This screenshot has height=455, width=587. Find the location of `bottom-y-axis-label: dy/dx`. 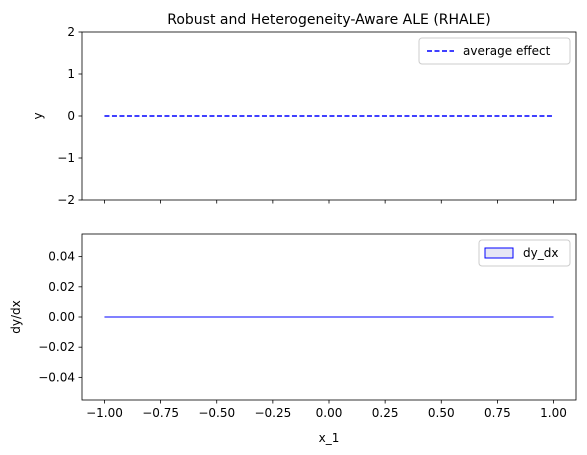

bottom-y-axis-label: dy/dx is located at coordinates (16, 316).